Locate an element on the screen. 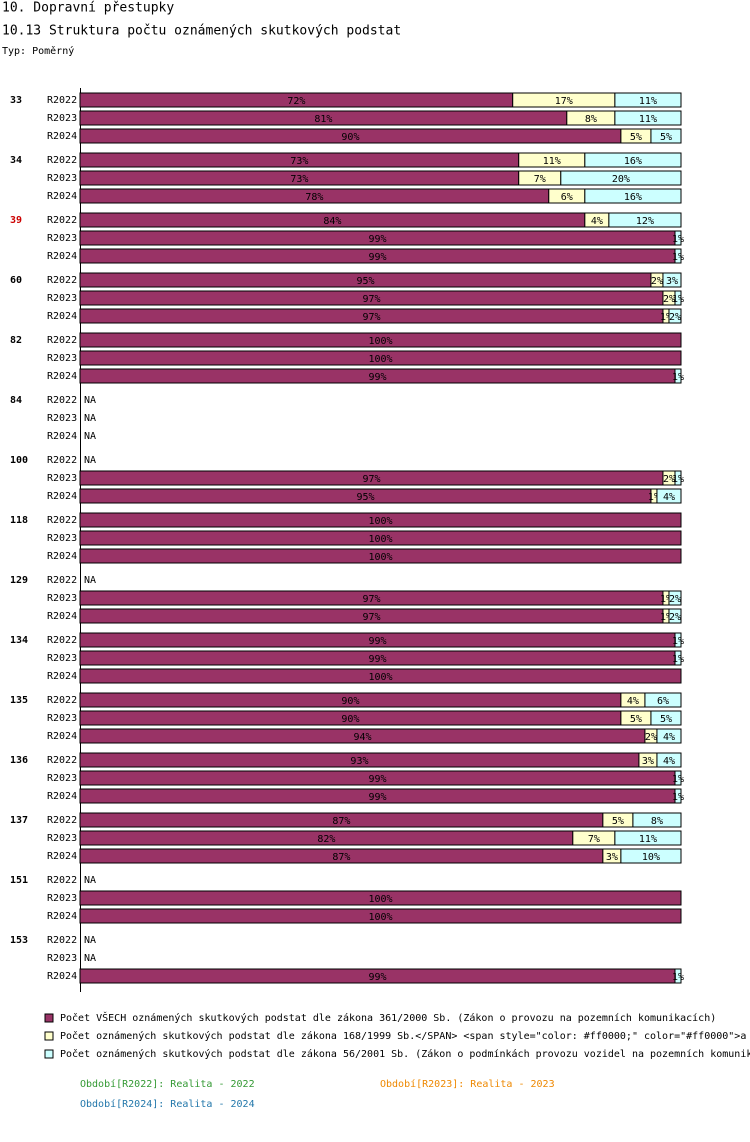 This screenshot has width=750, height=1142. group-label: 136 is located at coordinates (19, 760).